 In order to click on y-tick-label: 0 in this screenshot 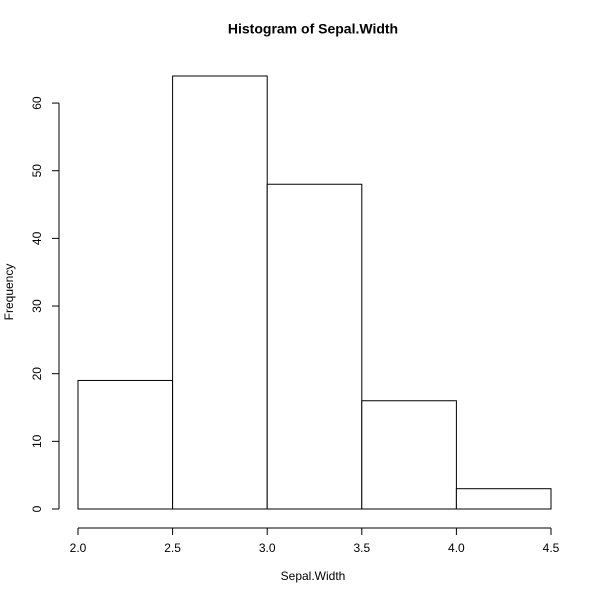, I will do `click(37, 508)`.